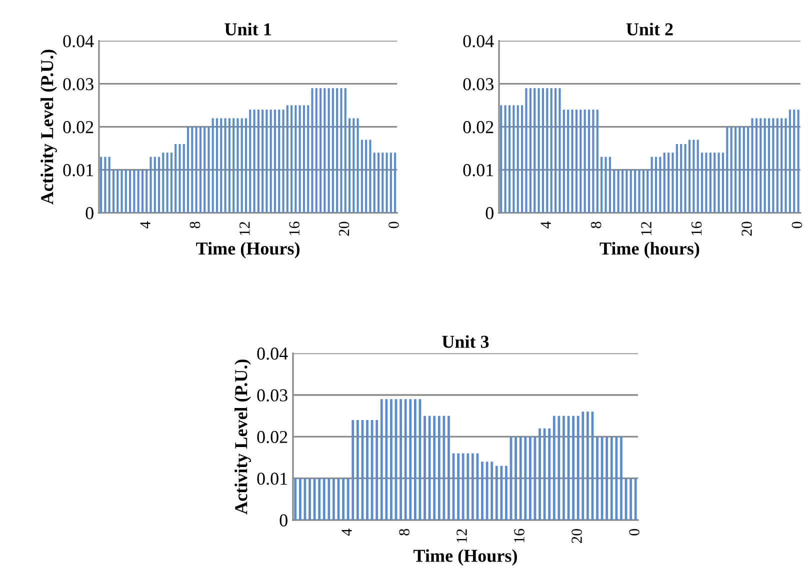 The height and width of the screenshot is (583, 808). I want to click on chart-title: Unit 1, so click(247, 29).